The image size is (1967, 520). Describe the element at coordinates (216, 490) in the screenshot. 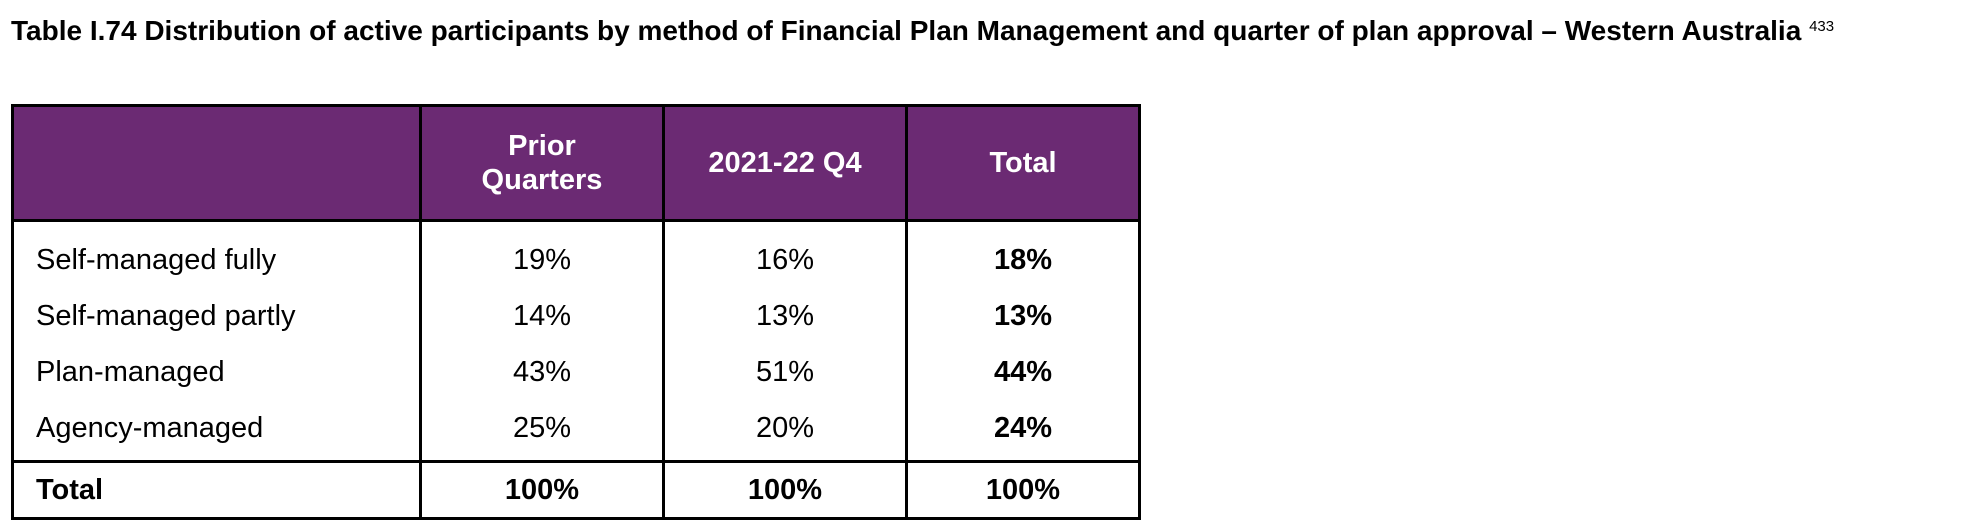

I see `total-row-label: Total` at that location.